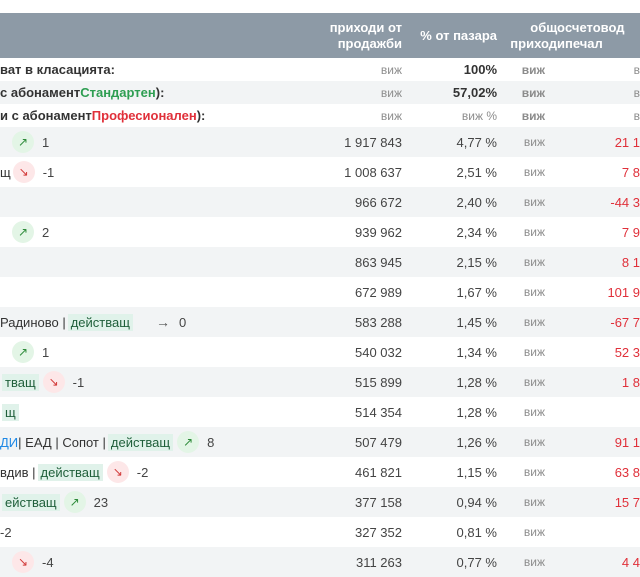  What do you see at coordinates (320, 532) in the screenshot?
I see `table-row: -2 327 352 0,81 % виж` at bounding box center [320, 532].